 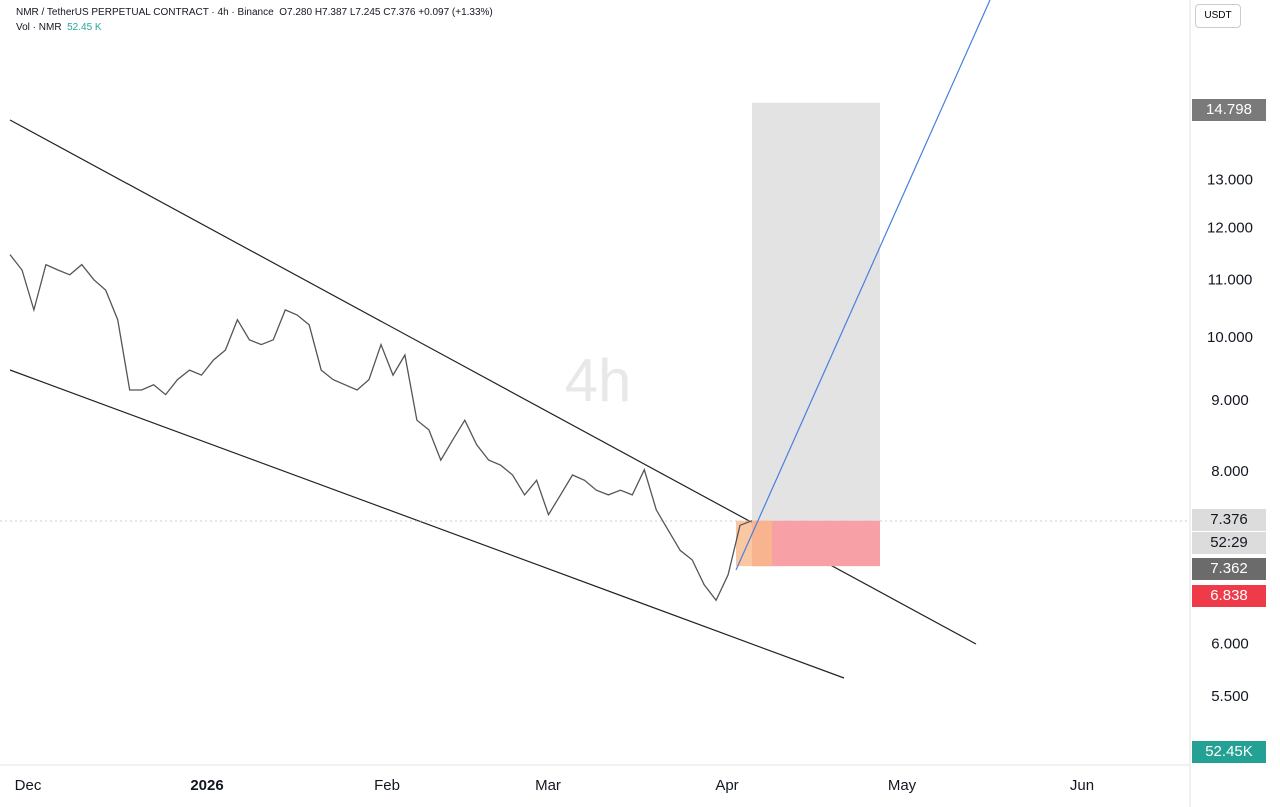 I want to click on high: H7.387, so click(x=331, y=12).